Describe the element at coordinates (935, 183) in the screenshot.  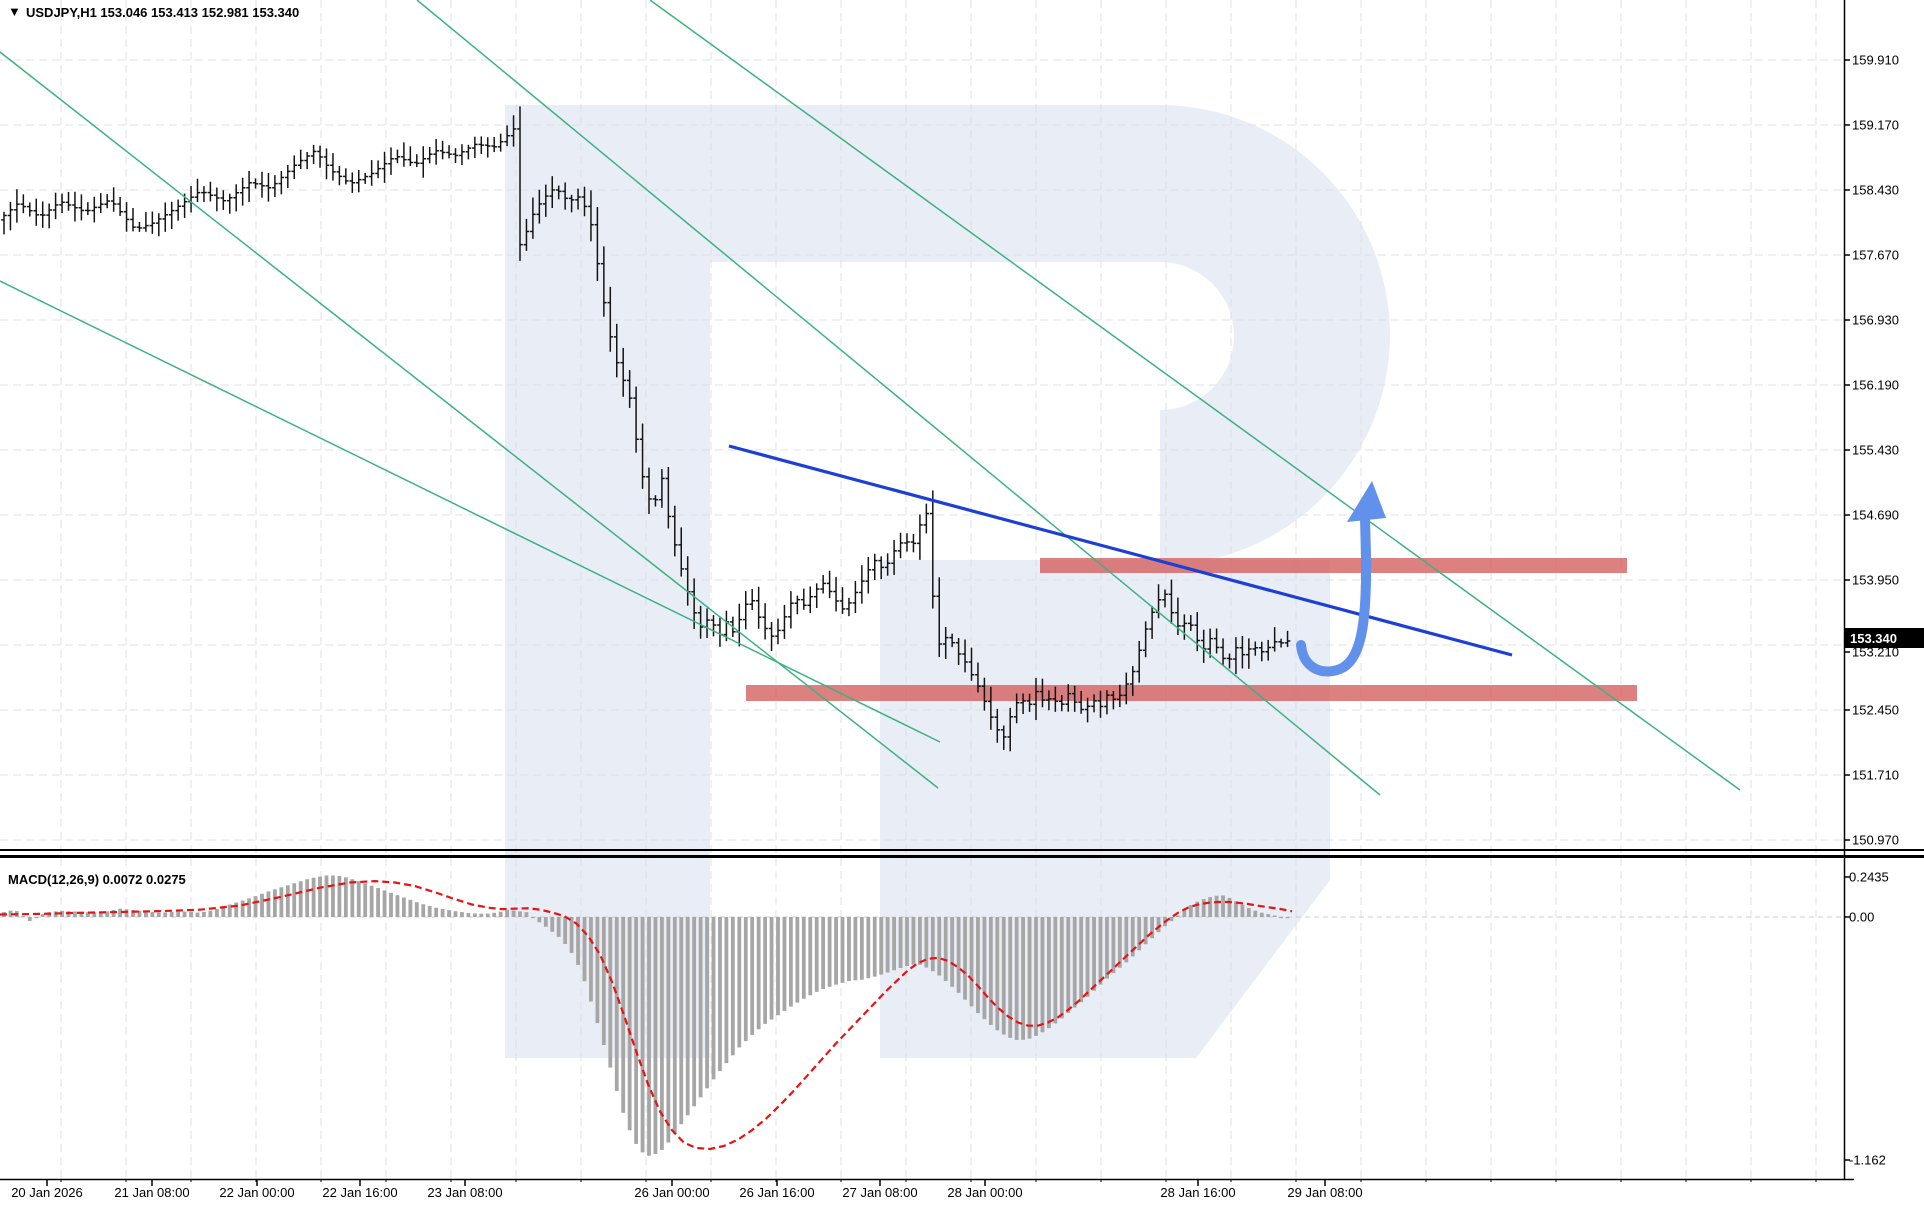
I see `watermark-top-bar` at that location.